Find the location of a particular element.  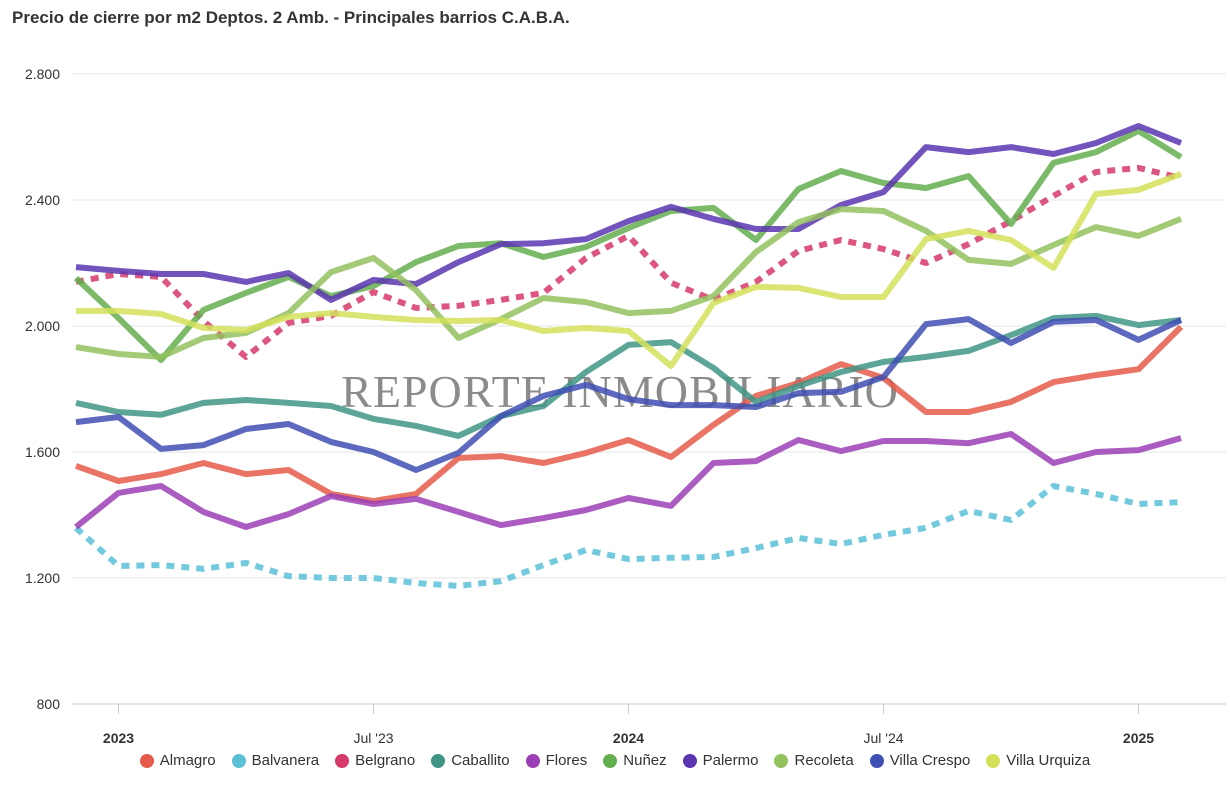

legend-item-almagro: Almagro is located at coordinates (177, 760).